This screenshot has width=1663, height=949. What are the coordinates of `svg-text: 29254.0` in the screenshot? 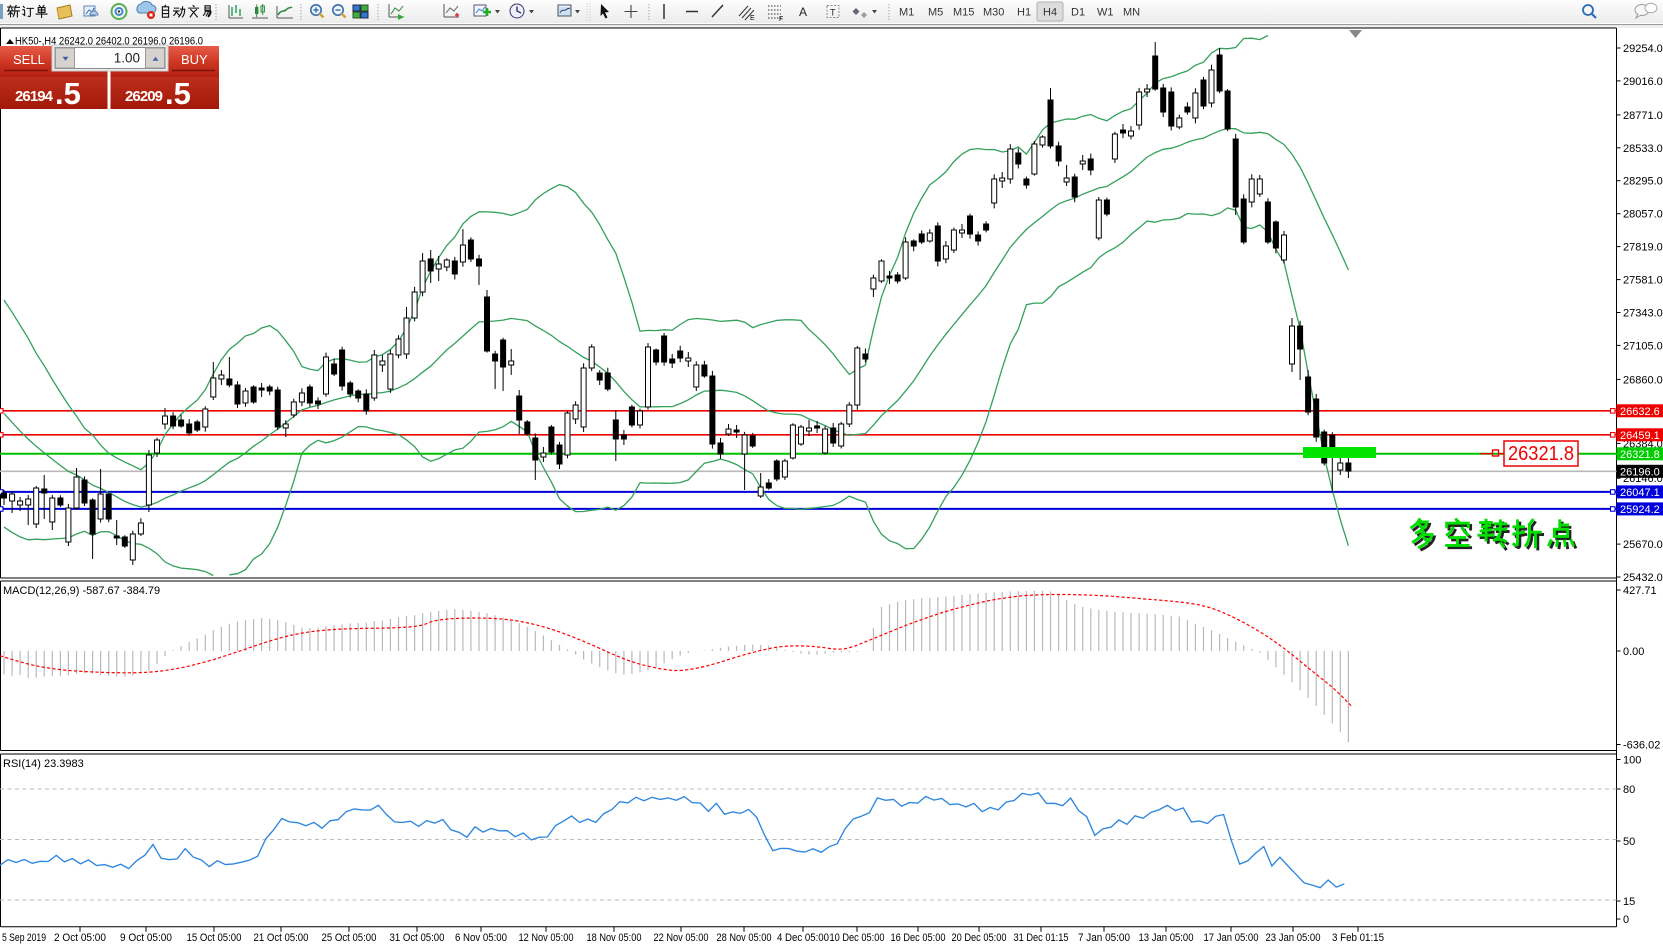 It's located at (1643, 49).